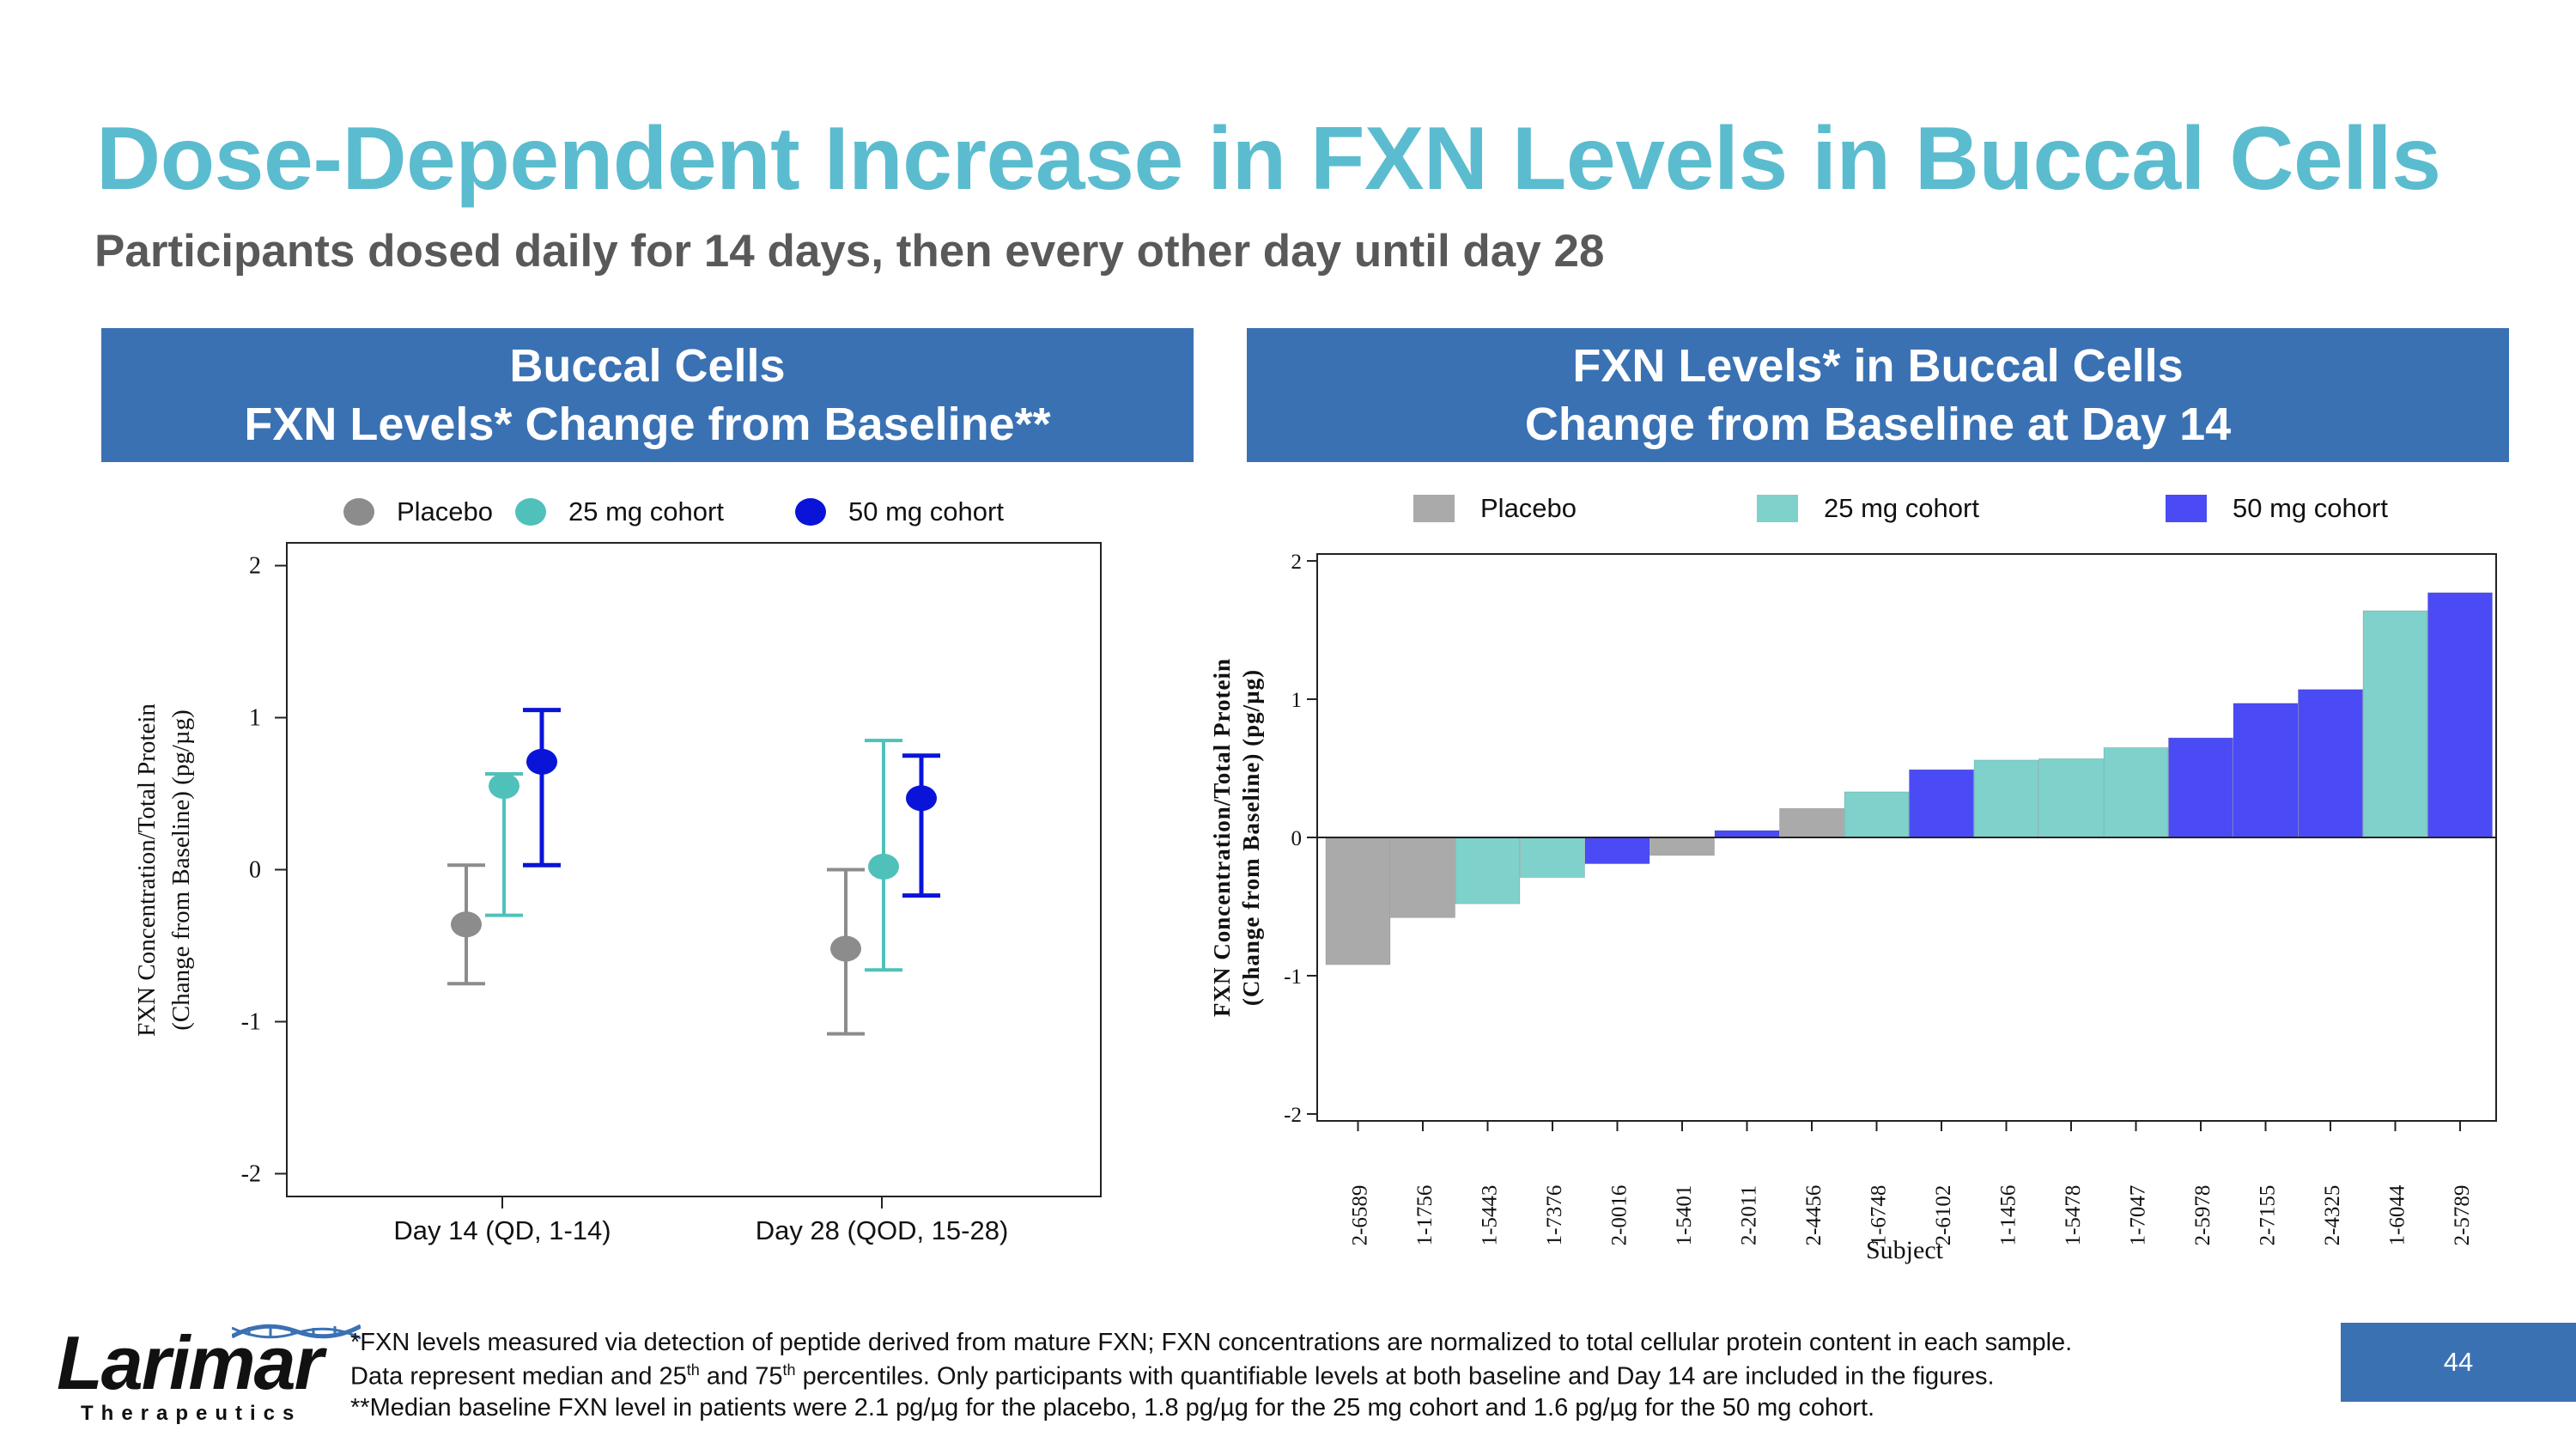 The height and width of the screenshot is (1449, 2576). What do you see at coordinates (147, 870) in the screenshot?
I see `left-ylabel-line1: FXN Concentration/Total Protein` at bounding box center [147, 870].